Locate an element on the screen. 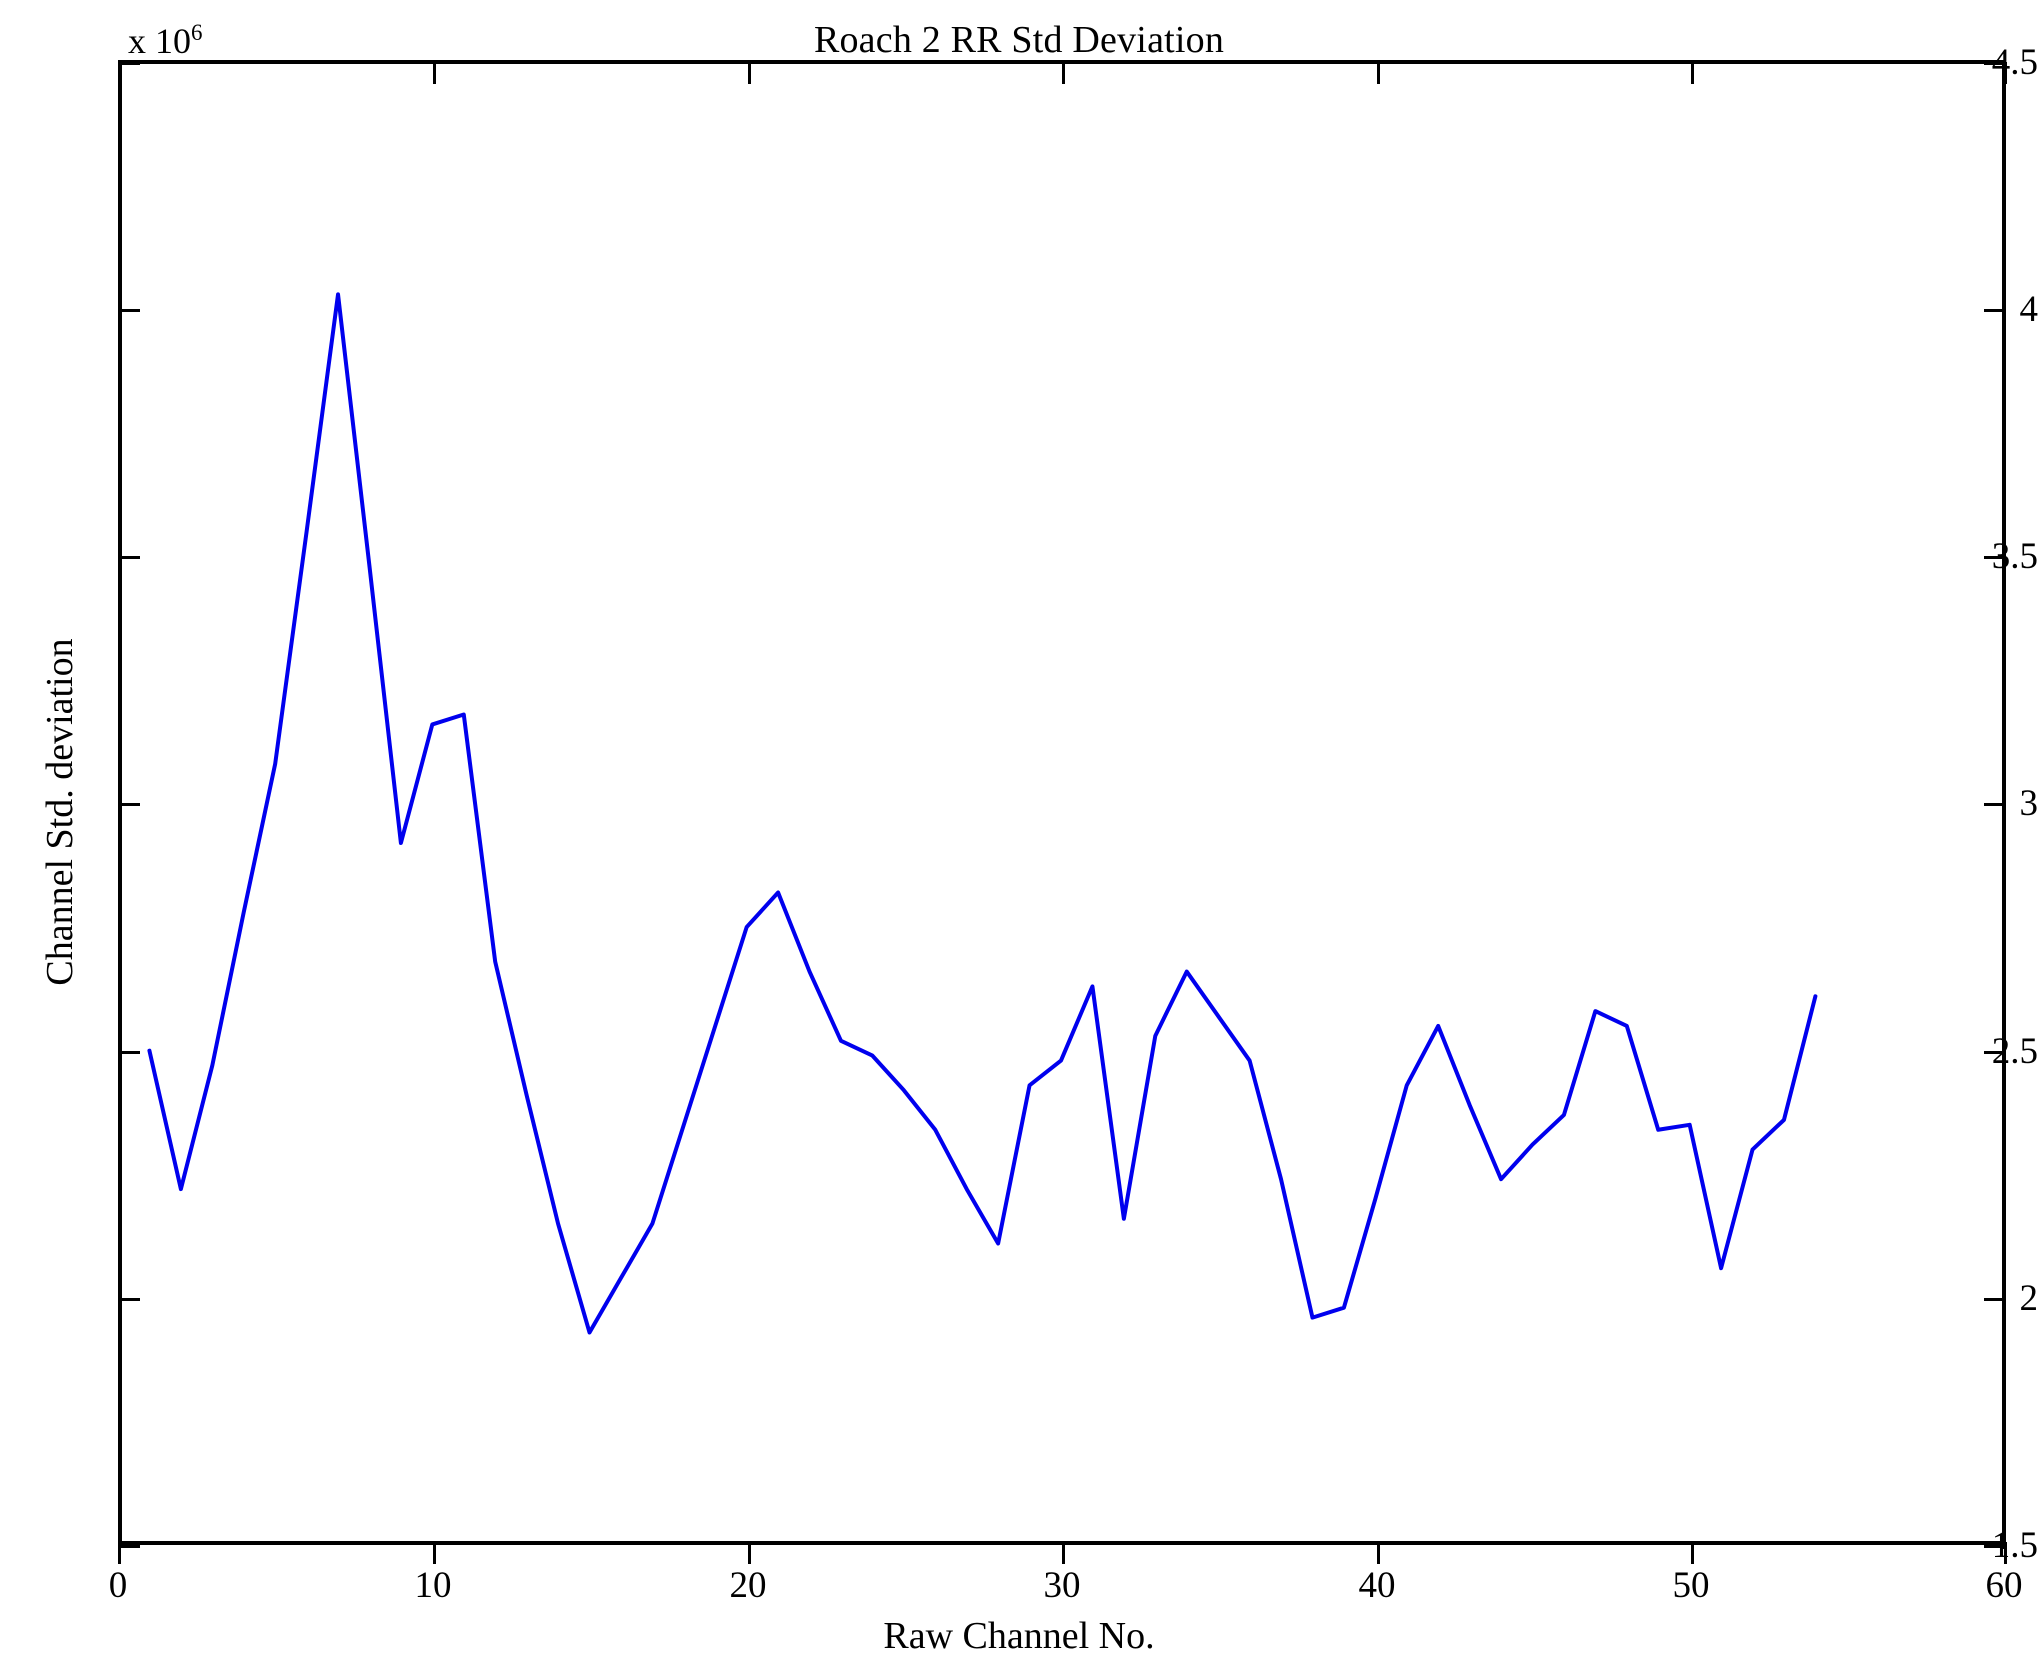 Image resolution: width=2038 pixels, height=1667 pixels. x-tick-label: 20 is located at coordinates (748, 1585).